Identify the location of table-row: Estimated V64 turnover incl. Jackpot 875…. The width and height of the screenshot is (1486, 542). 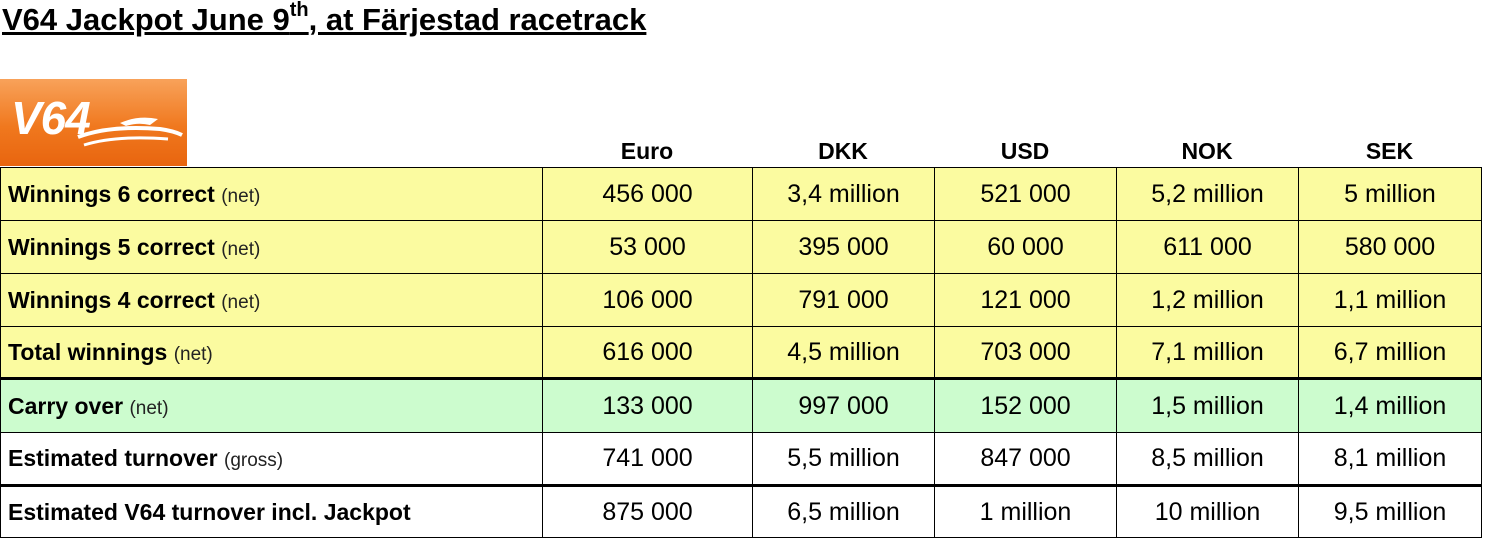
(741, 511).